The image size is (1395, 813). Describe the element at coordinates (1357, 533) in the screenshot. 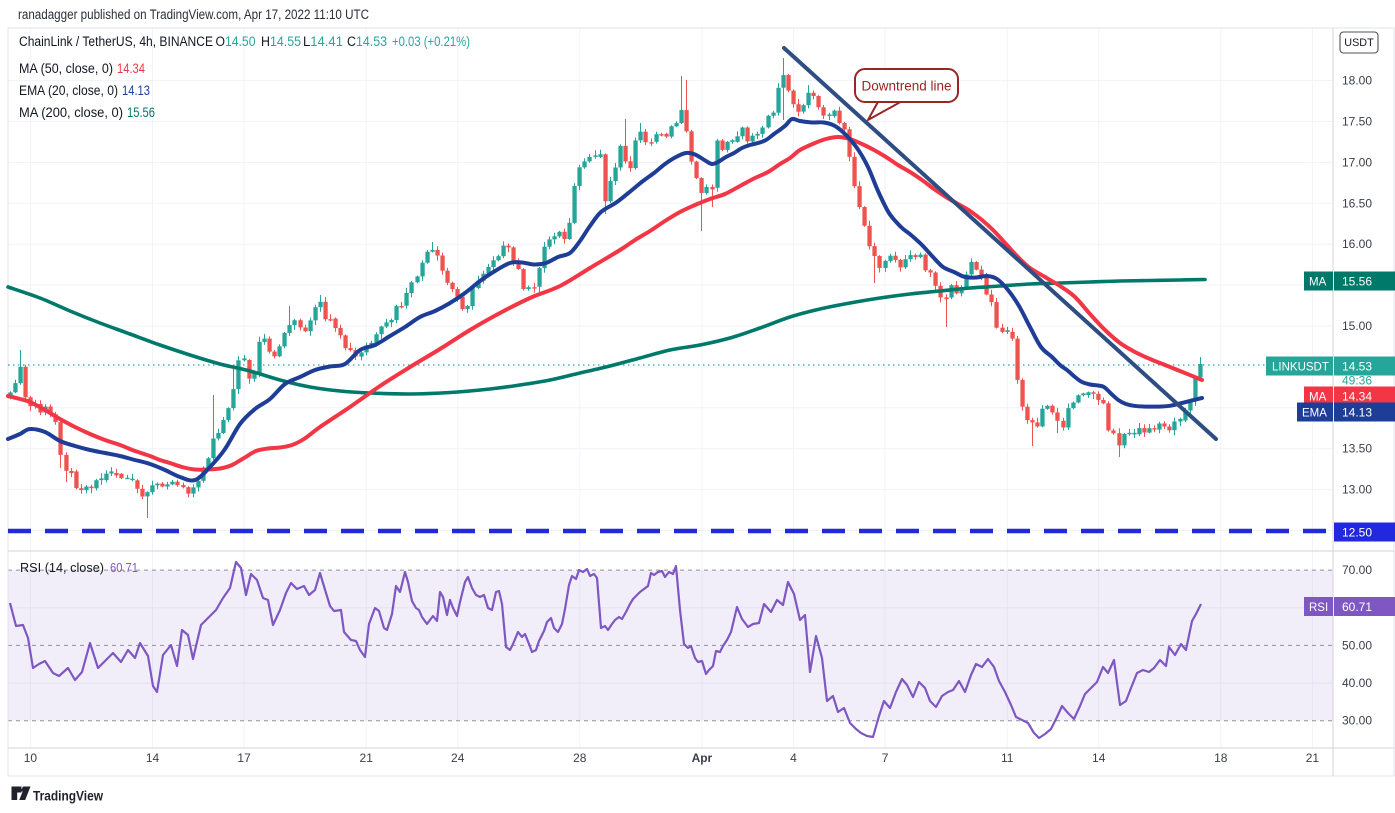

I see `svg-text: 12.50` at that location.